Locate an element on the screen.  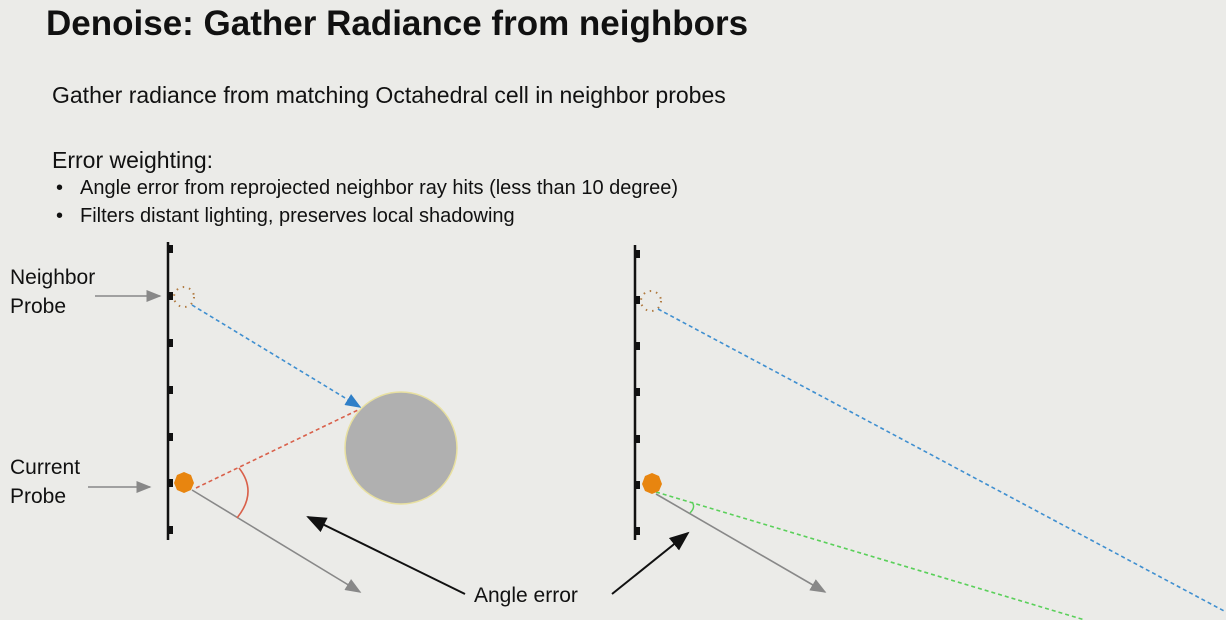
probe-wall-right is located at coordinates (636, 392).